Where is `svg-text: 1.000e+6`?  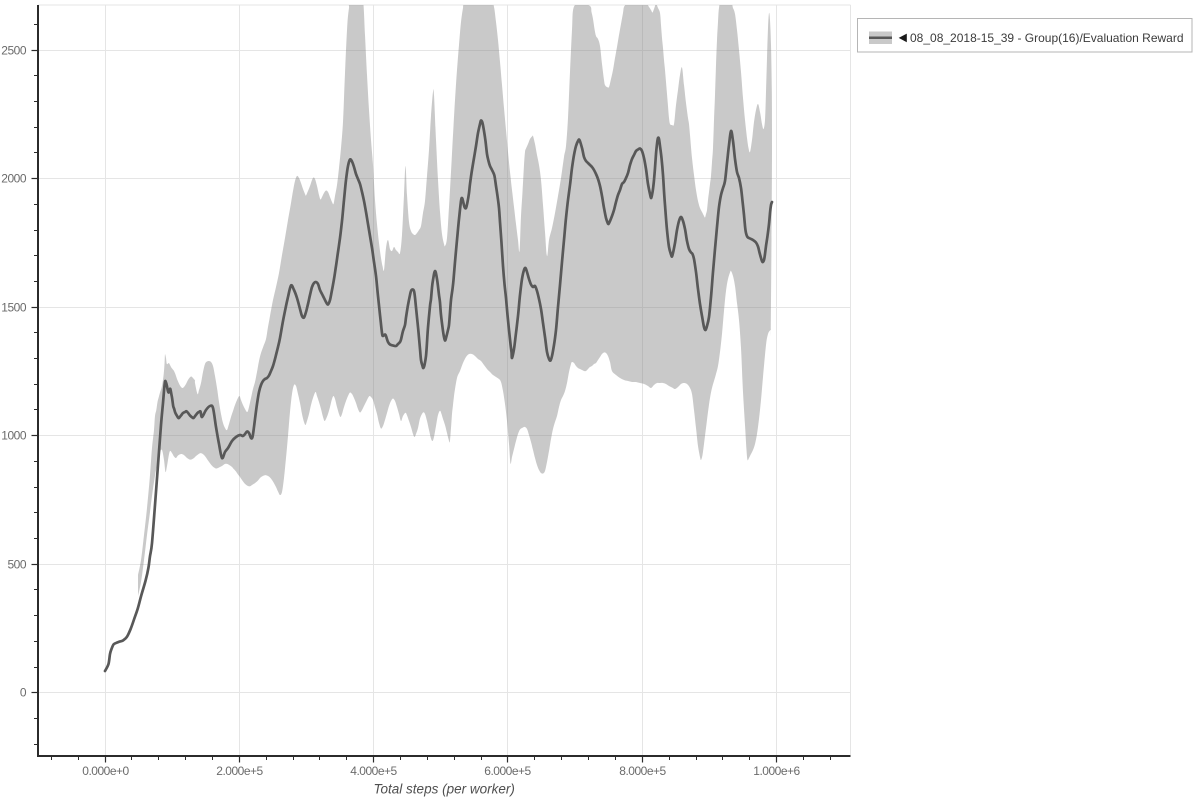 svg-text: 1.000e+6 is located at coordinates (776, 771).